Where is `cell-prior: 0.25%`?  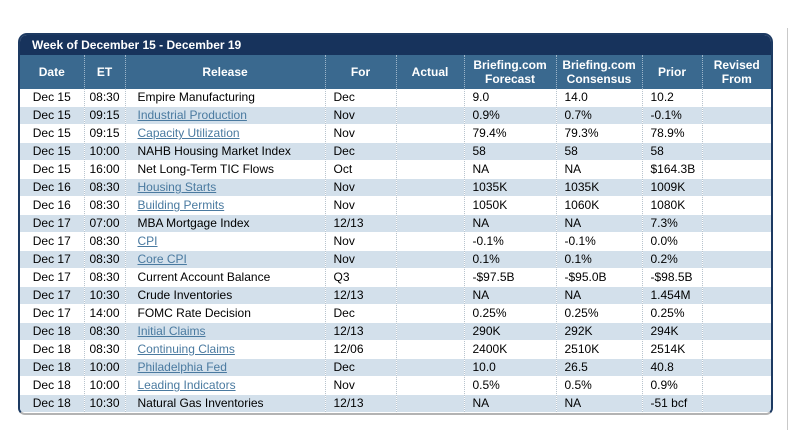
cell-prior: 0.25% is located at coordinates (671, 313).